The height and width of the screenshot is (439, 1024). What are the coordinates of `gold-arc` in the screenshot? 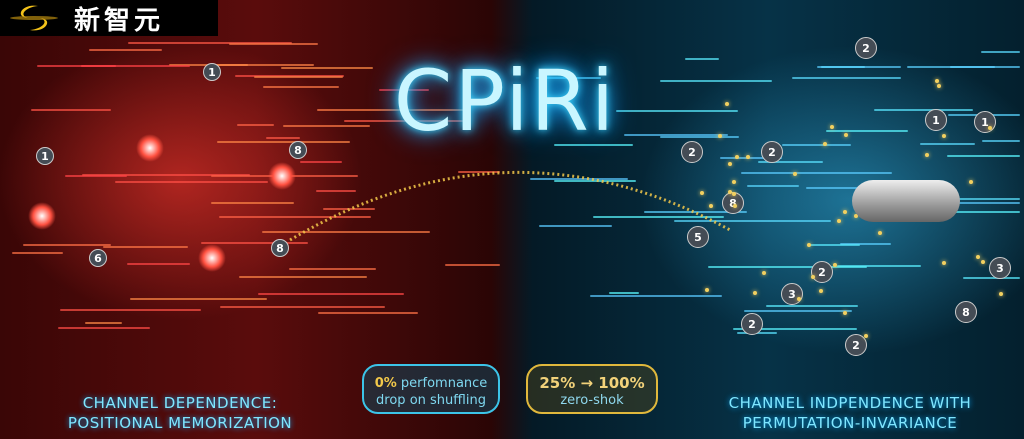 It's located at (510, 206).